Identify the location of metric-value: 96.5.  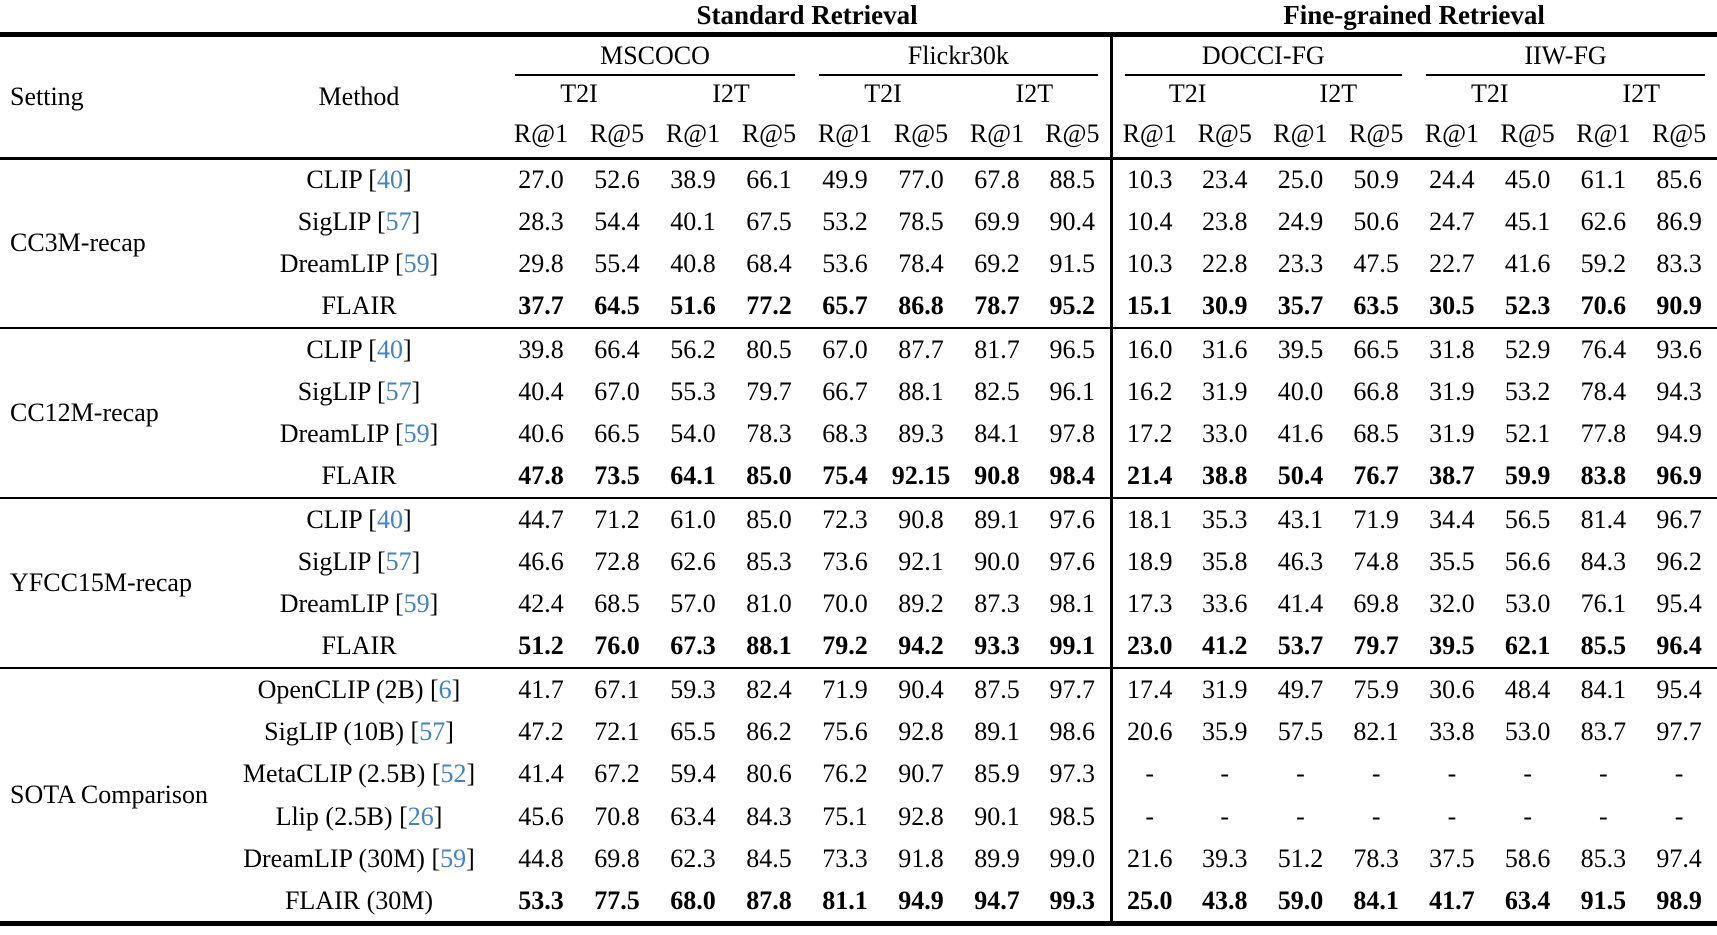
(1072, 349).